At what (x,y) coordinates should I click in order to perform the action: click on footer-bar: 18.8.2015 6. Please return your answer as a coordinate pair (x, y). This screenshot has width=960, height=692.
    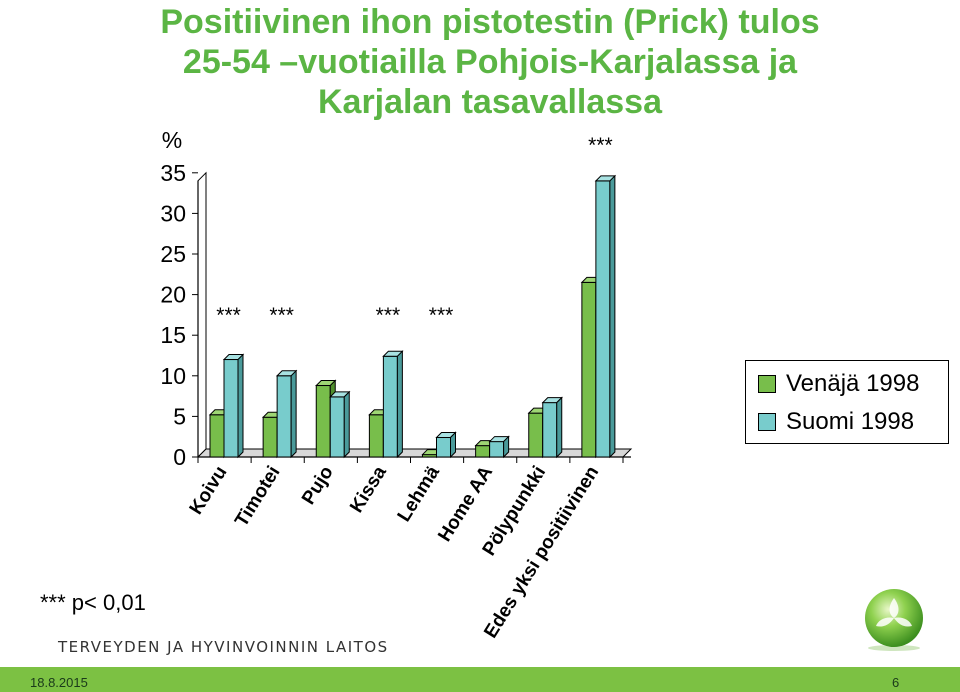
    Looking at the image, I should click on (480, 679).